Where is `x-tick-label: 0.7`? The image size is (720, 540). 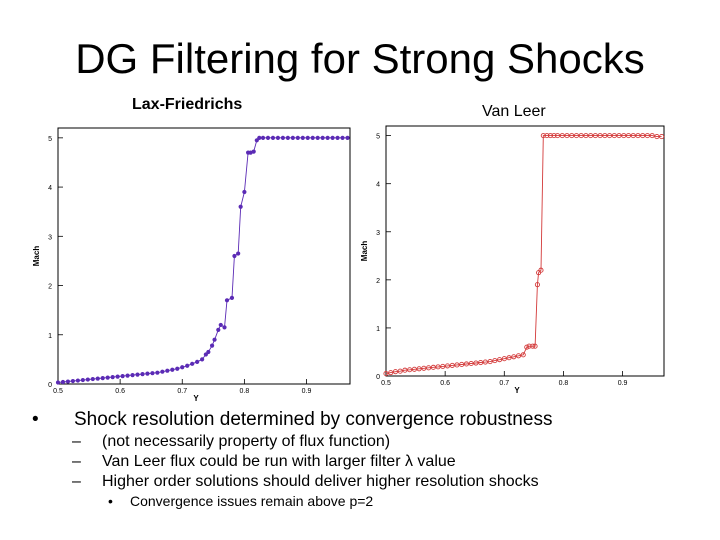 x-tick-label: 0.7 is located at coordinates (182, 391).